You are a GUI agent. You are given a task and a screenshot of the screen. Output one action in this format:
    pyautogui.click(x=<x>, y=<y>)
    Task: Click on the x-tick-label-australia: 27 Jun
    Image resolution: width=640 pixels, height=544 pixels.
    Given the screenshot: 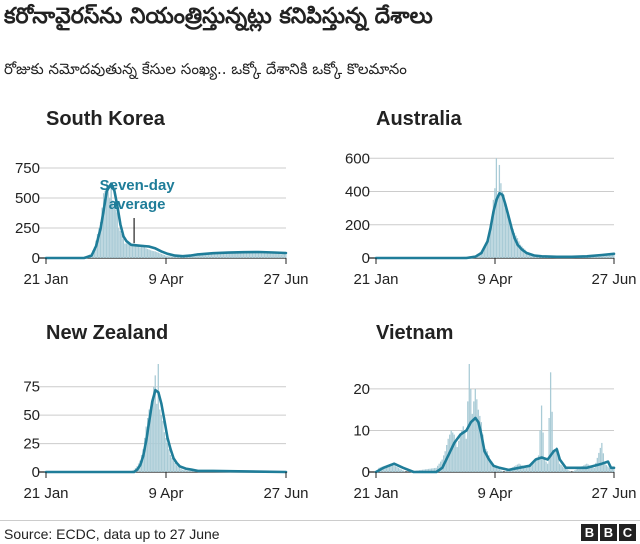 What is the action you would take?
    pyautogui.click(x=613, y=279)
    